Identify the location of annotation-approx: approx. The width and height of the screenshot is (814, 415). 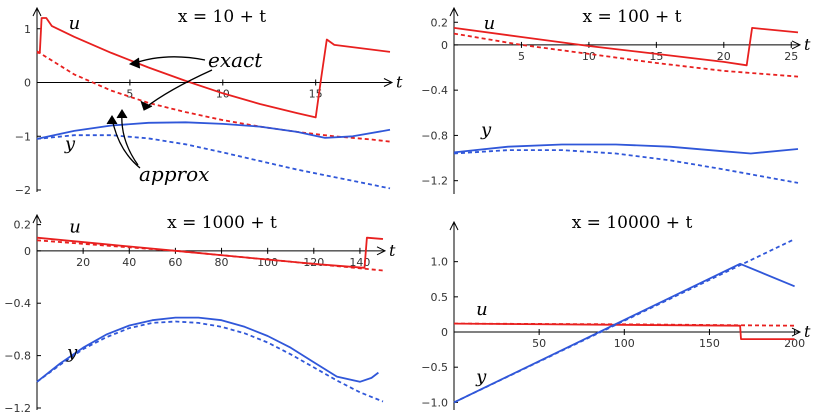
(174, 174).